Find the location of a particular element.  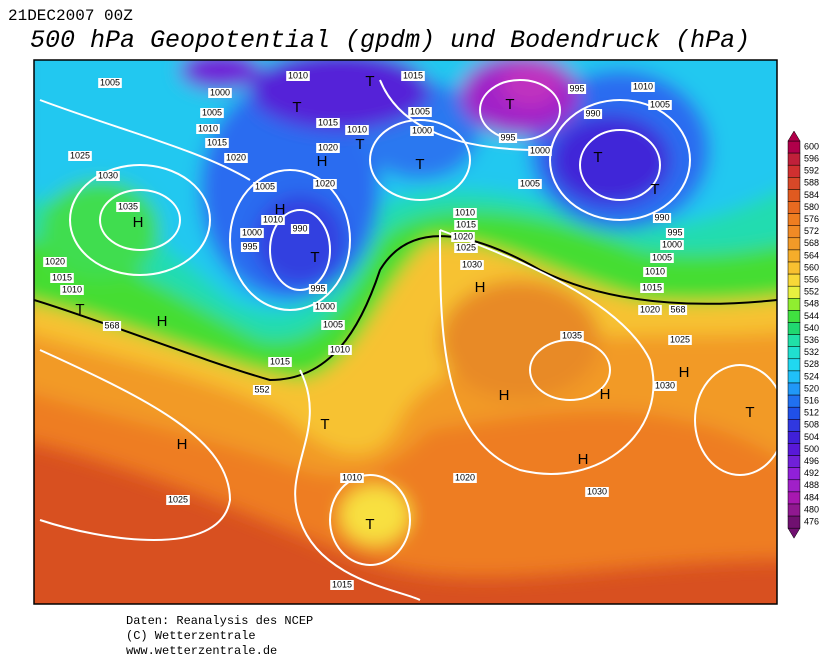

colorbar-tick-label: 544 is located at coordinates (811, 316).